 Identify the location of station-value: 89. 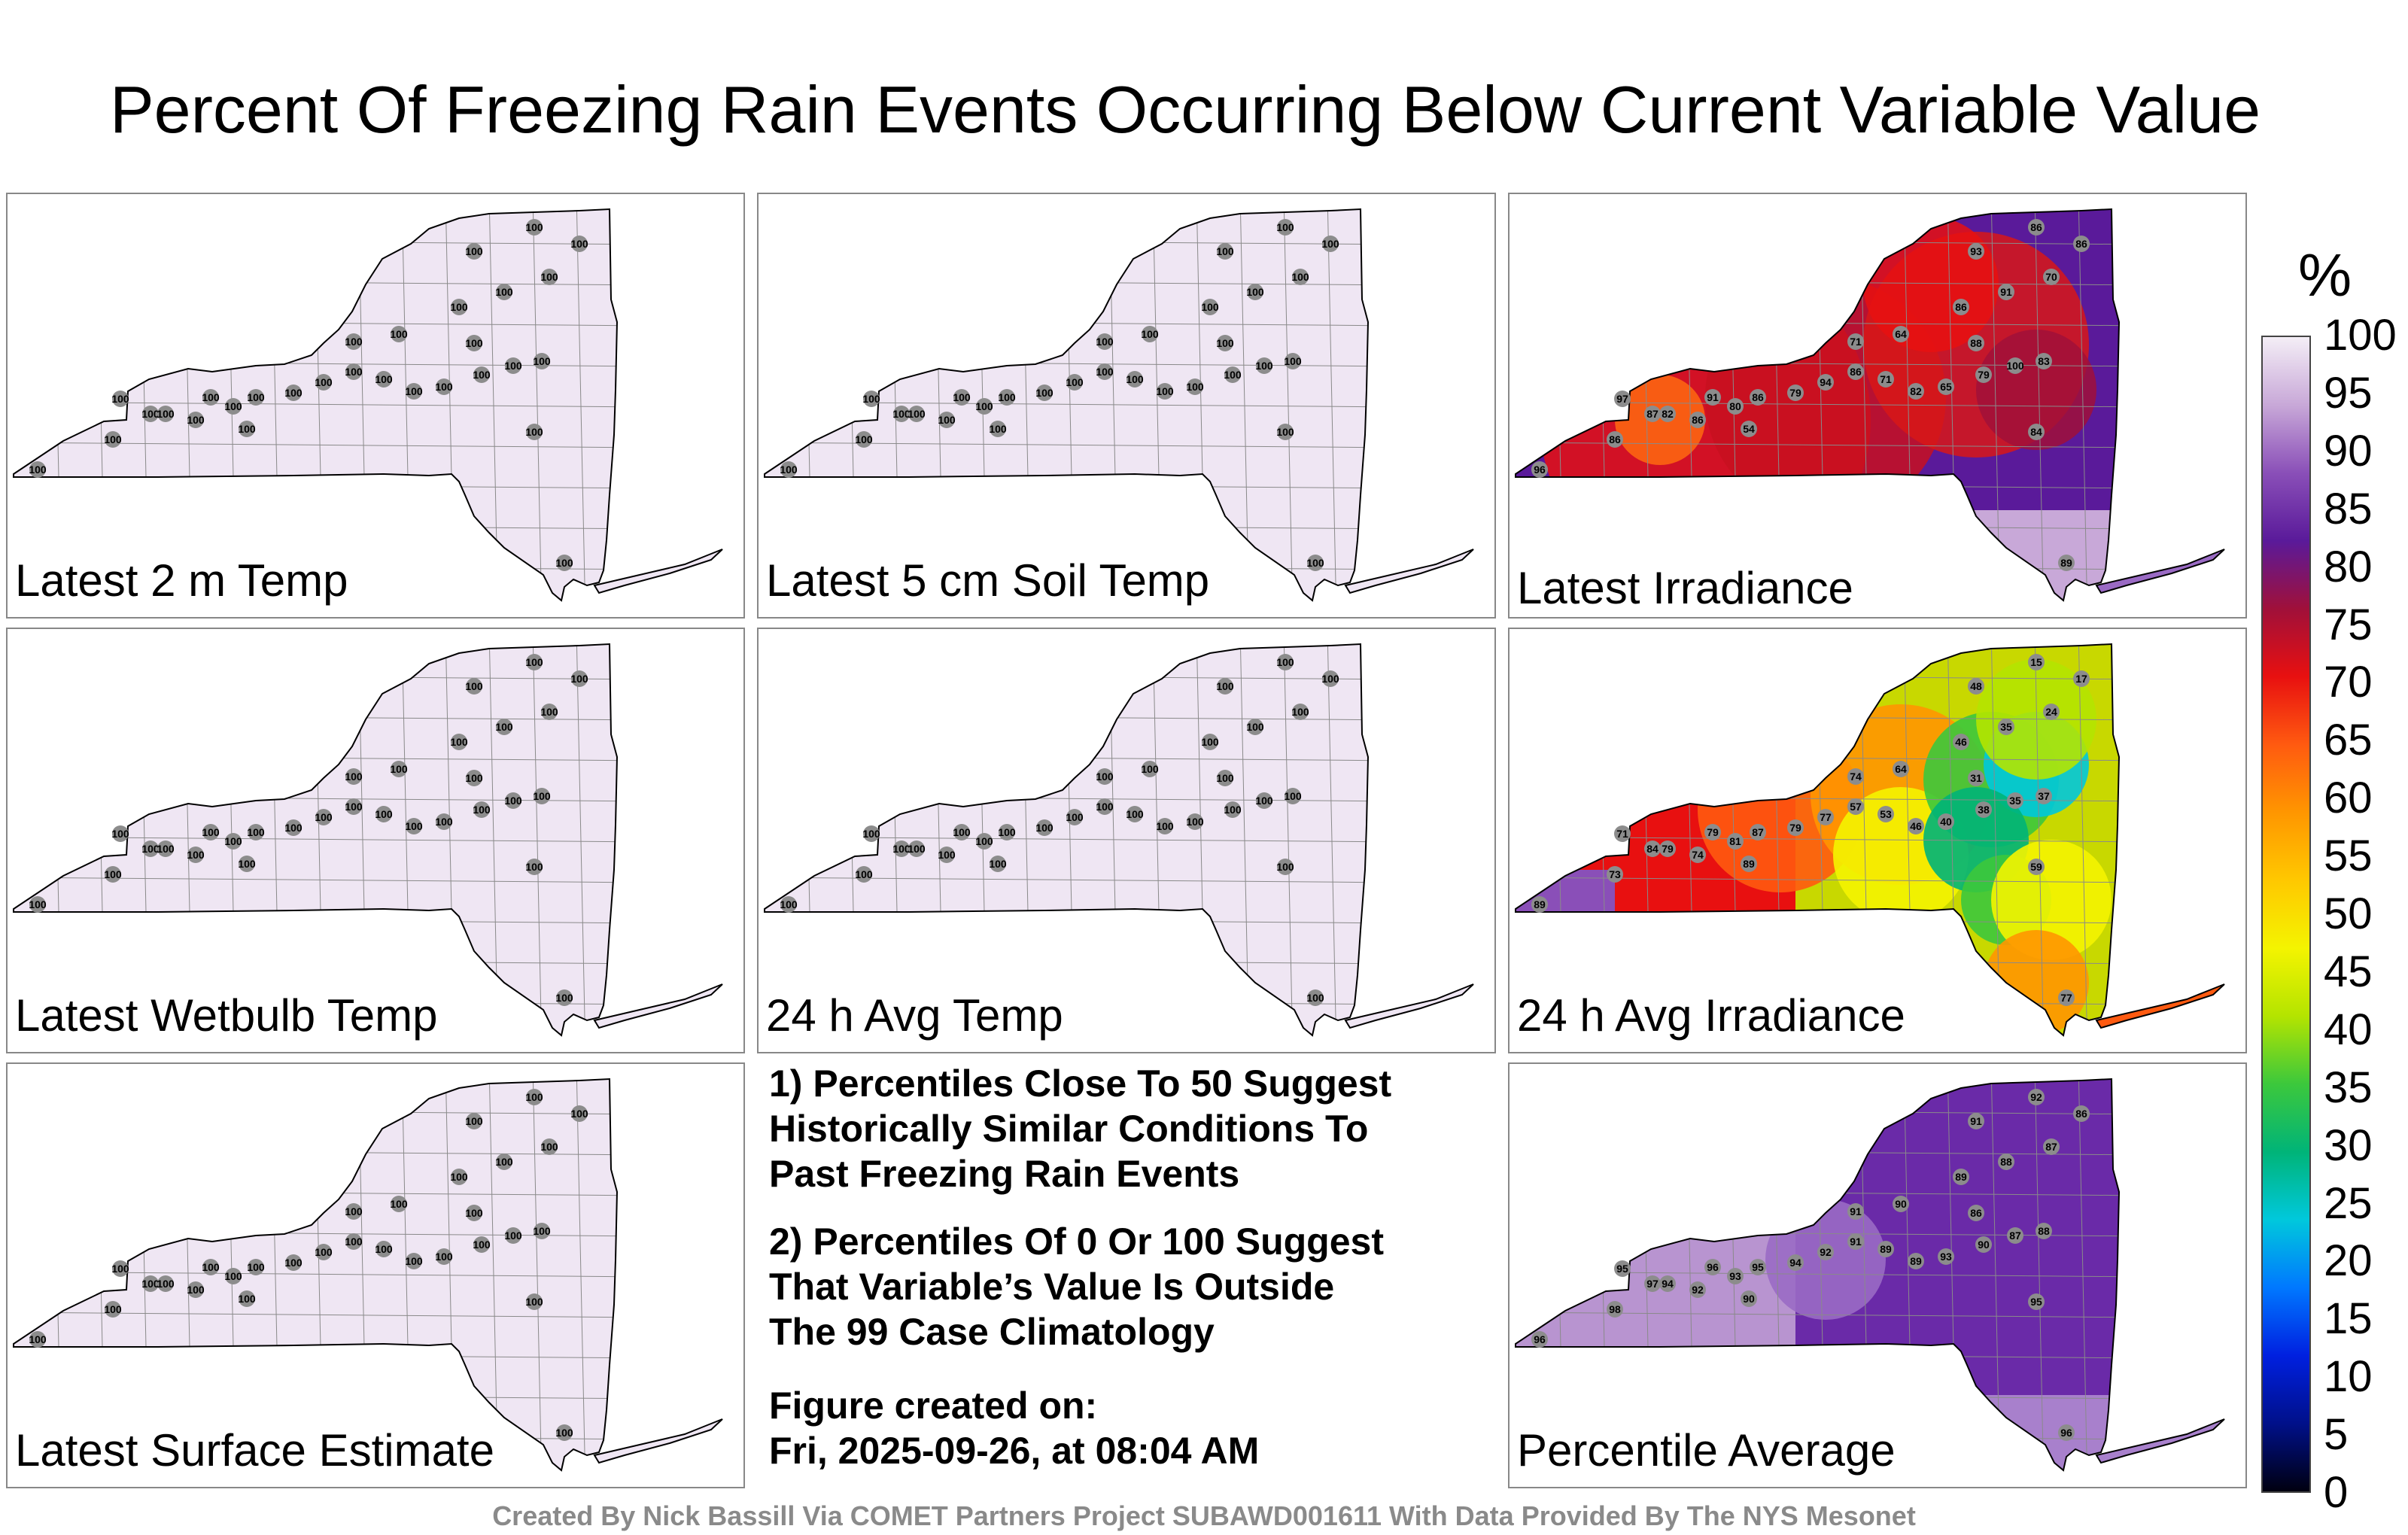
(1749, 864).